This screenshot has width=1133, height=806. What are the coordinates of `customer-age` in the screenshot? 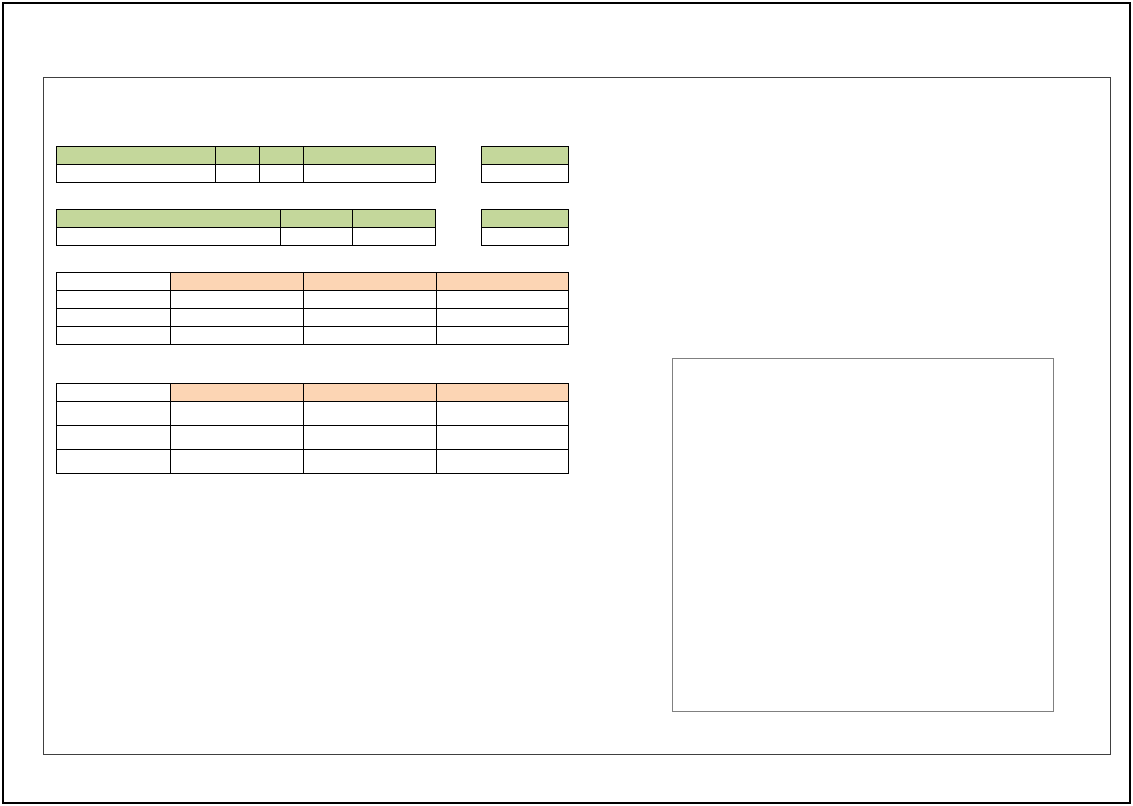 It's located at (237, 173).